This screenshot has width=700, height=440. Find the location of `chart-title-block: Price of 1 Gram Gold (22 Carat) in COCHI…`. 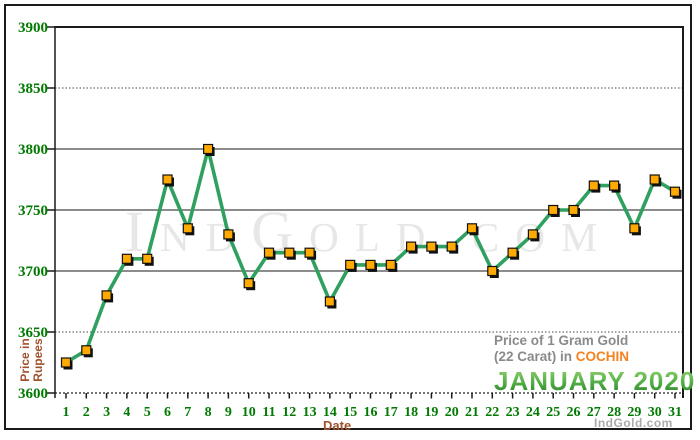

chart-title-block: Price of 1 Gram Gold (22 Carat) in COCHI… is located at coordinates (594, 365).